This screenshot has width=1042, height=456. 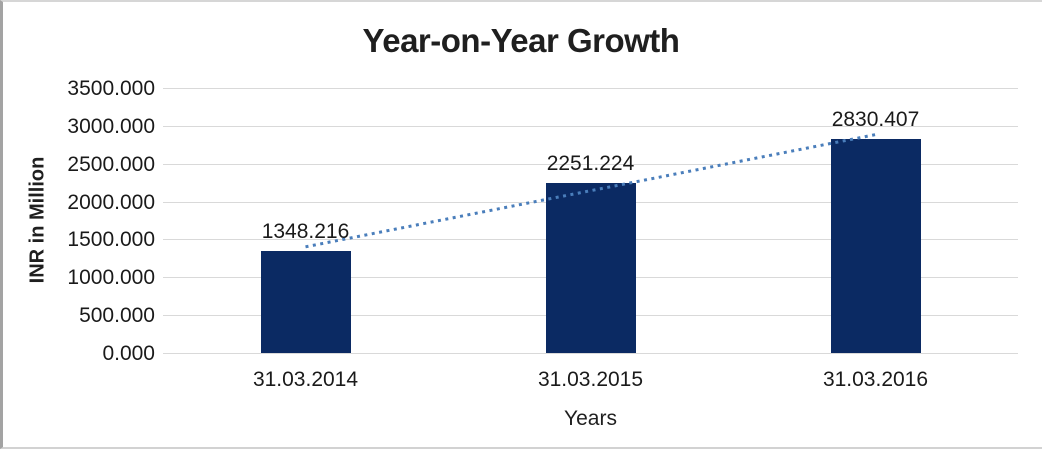 What do you see at coordinates (111, 126) in the screenshot?
I see `y-axis-tick-label: 3000.000` at bounding box center [111, 126].